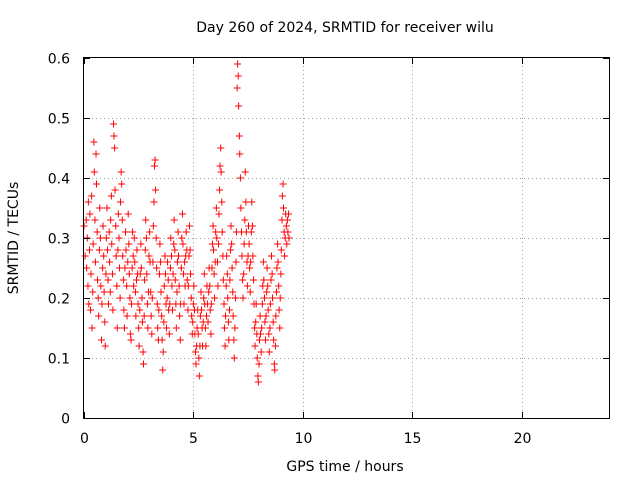  Describe the element at coordinates (59, 60) in the screenshot. I see `y-tick-label: 0.6` at that location.